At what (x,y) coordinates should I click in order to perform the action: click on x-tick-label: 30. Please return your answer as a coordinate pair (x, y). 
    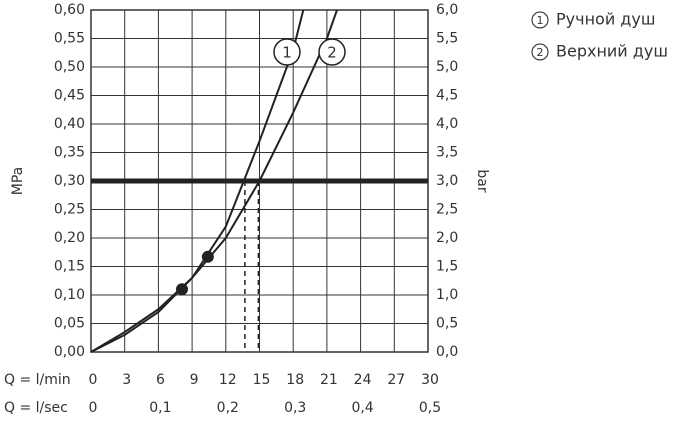
    Looking at the image, I should click on (430, 380).